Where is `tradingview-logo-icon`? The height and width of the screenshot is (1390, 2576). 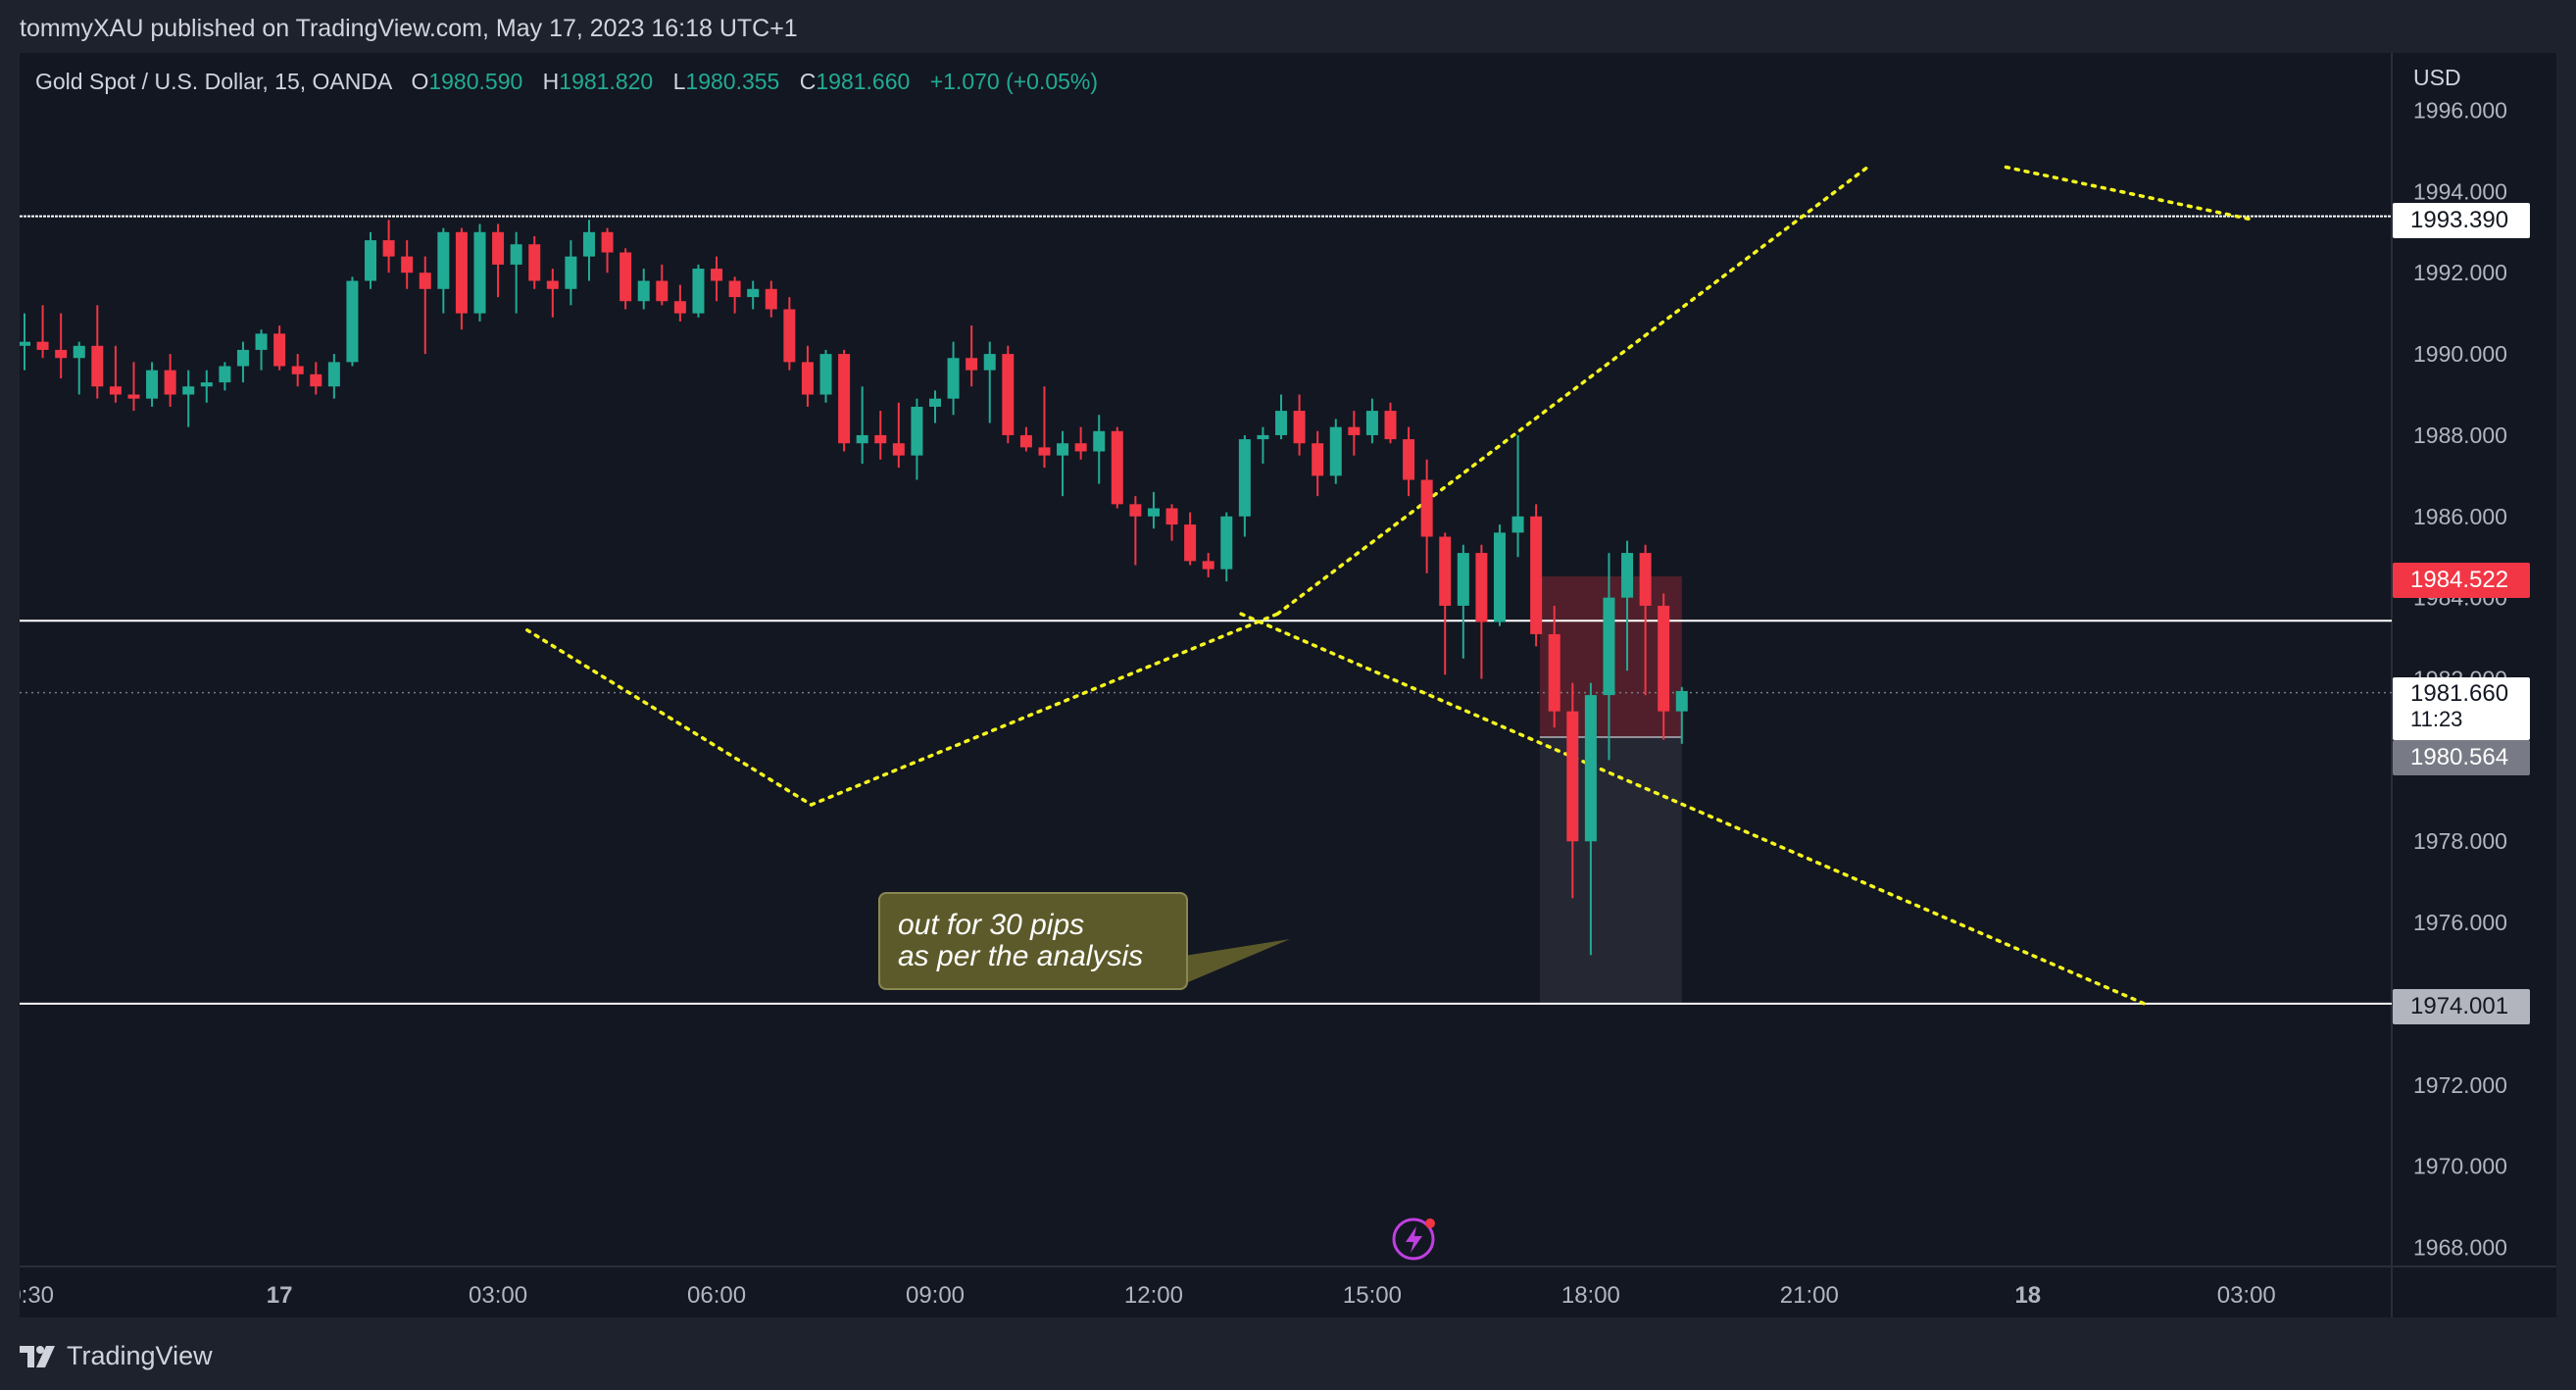 tradingview-logo-icon is located at coordinates (37, 1356).